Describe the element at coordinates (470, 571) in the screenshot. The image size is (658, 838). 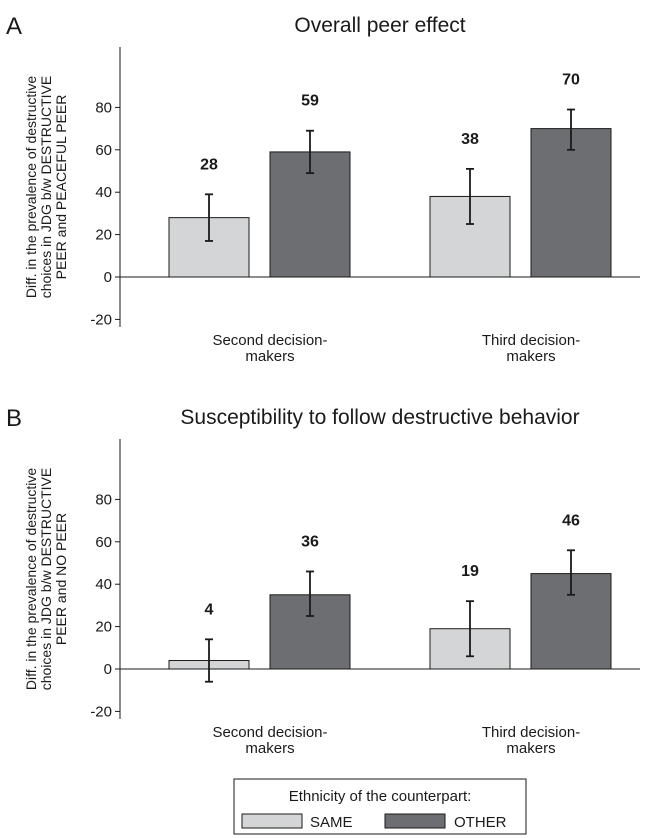
I see `data-label: 19` at that location.